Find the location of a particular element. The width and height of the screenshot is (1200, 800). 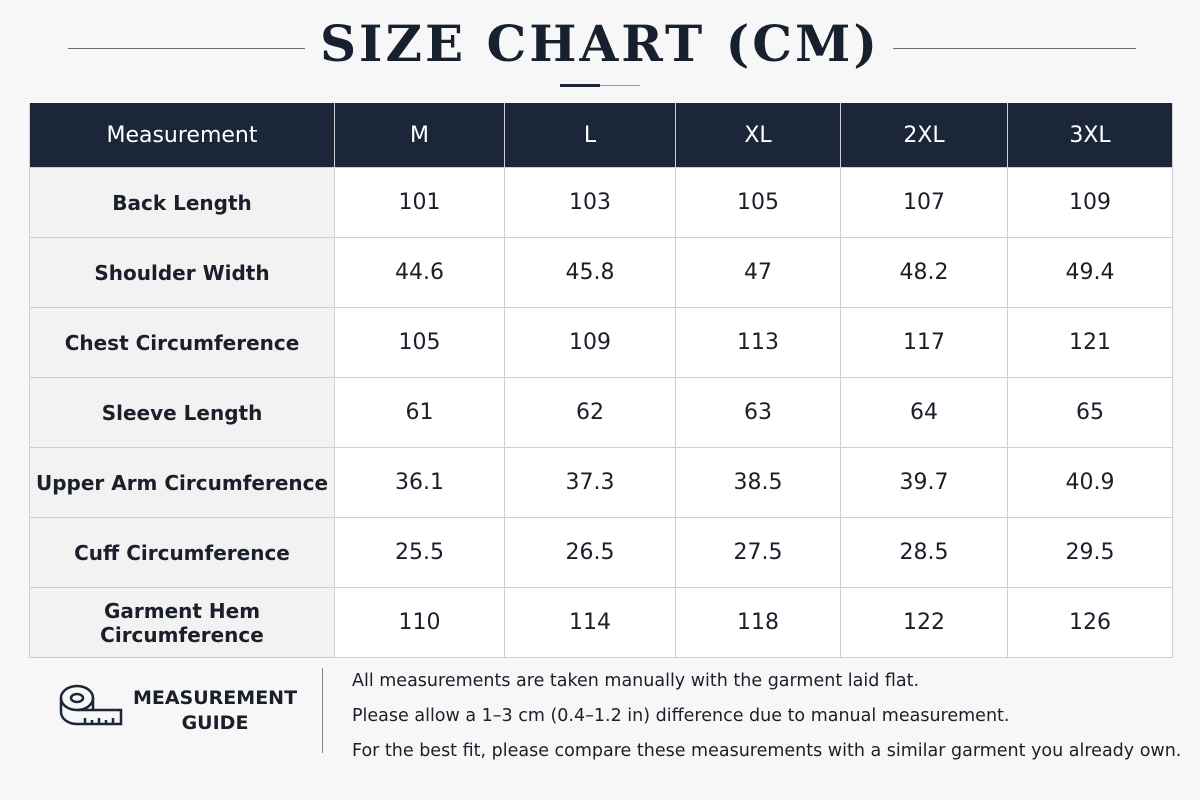

row-label: Garment Hem Circumference is located at coordinates (182, 622).